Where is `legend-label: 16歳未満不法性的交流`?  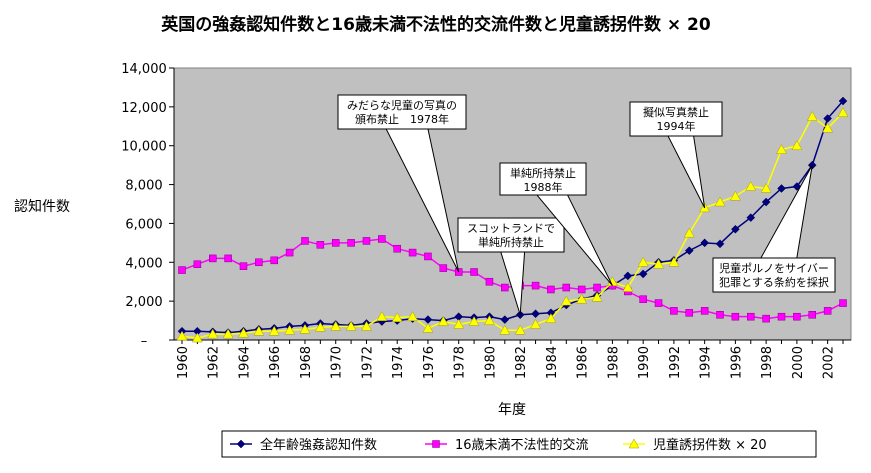
legend-label: 16歳未満不法性的交流 is located at coordinates (522, 445).